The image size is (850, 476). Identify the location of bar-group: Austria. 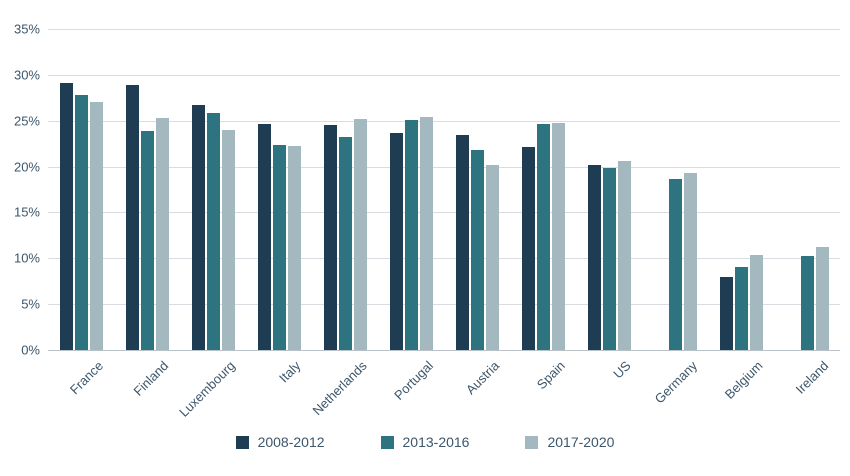
(477, 213).